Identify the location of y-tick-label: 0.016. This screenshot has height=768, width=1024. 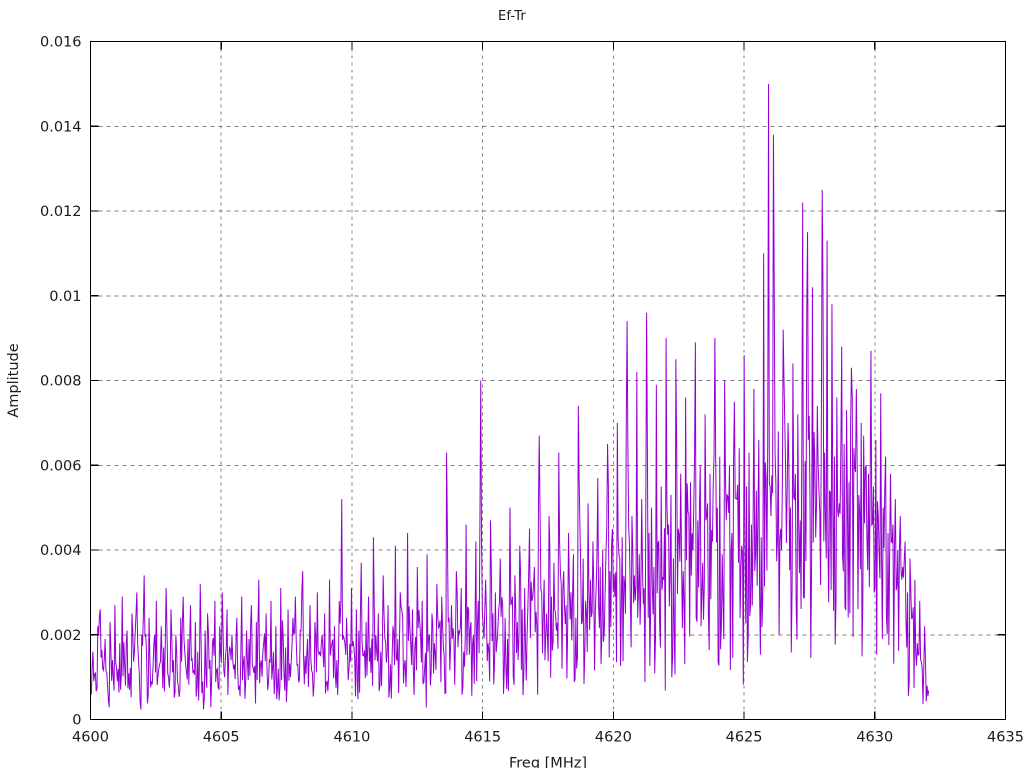
(61, 43).